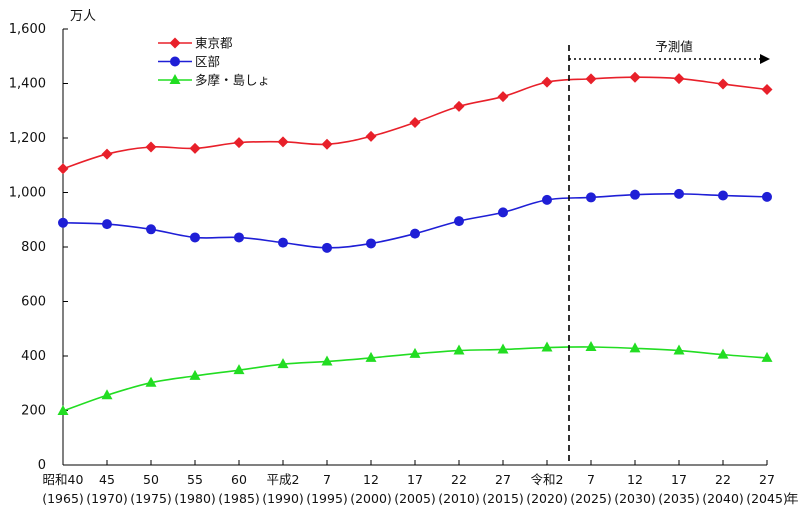 The image size is (801, 511). I want to click on x-tick-label-era: 昭和40, so click(63, 479).